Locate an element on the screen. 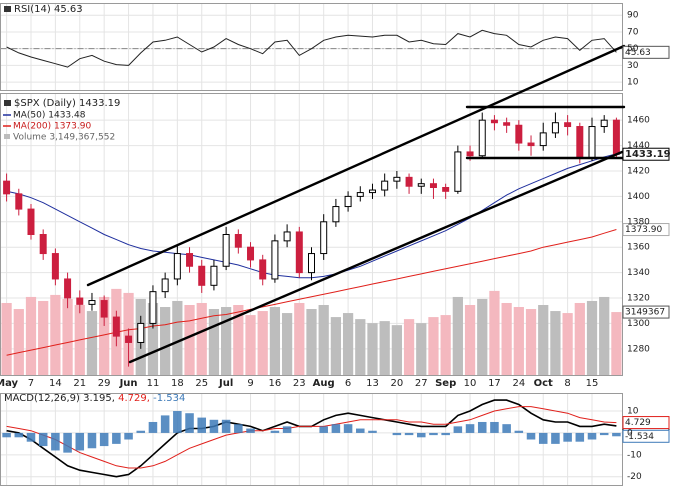 The image size is (674, 486). histogram-legend-value: -1.534 is located at coordinates (169, 398).